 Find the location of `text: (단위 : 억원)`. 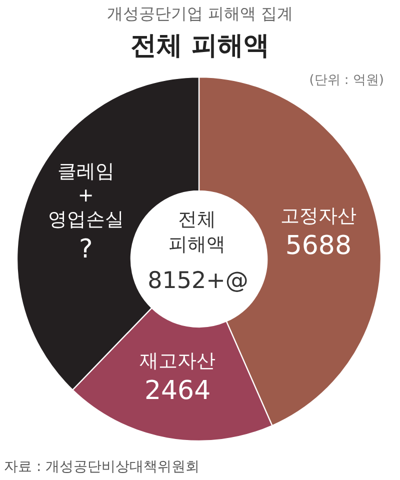

text: (단위 : 억원) is located at coordinates (346, 80).